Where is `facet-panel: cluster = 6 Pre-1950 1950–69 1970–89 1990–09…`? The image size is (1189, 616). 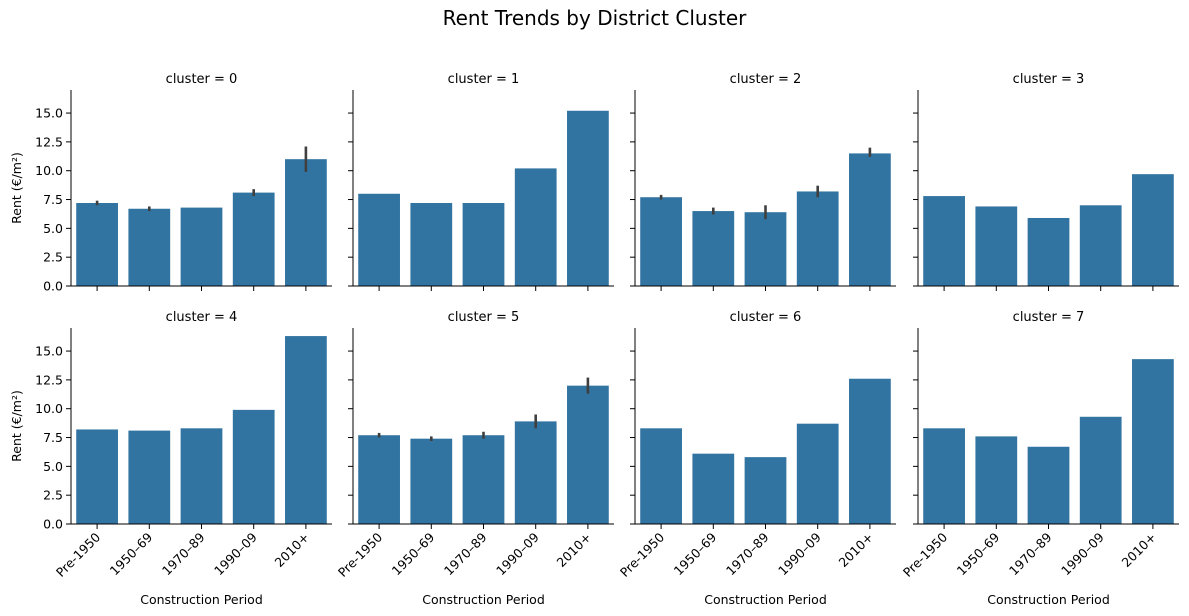
facet-panel: cluster = 6 Pre-1950 1950–69 1970–89 1990–09… is located at coordinates (756, 458).